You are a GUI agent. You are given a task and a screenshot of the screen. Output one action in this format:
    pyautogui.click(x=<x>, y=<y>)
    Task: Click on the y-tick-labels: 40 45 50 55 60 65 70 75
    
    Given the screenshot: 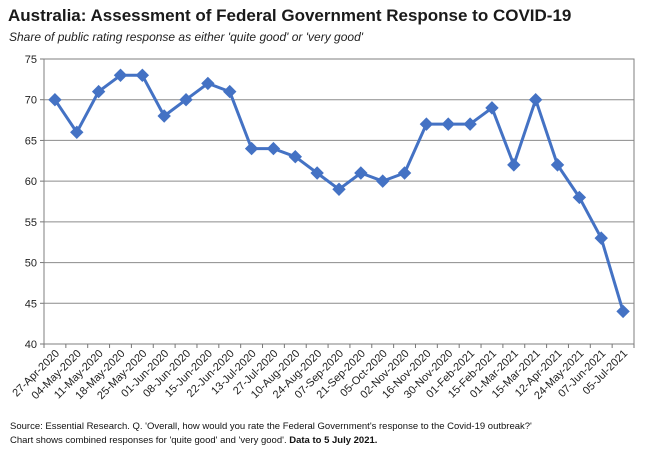 What is the action you would take?
    pyautogui.click(x=31, y=202)
    